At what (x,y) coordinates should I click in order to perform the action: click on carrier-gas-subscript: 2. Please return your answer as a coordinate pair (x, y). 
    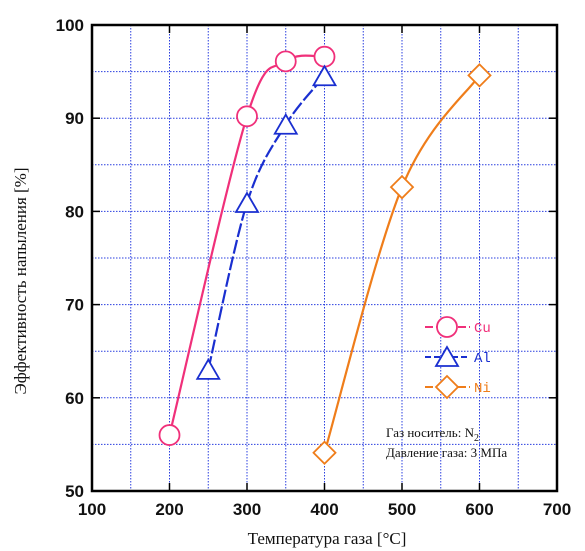
    Looking at the image, I should click on (476, 438).